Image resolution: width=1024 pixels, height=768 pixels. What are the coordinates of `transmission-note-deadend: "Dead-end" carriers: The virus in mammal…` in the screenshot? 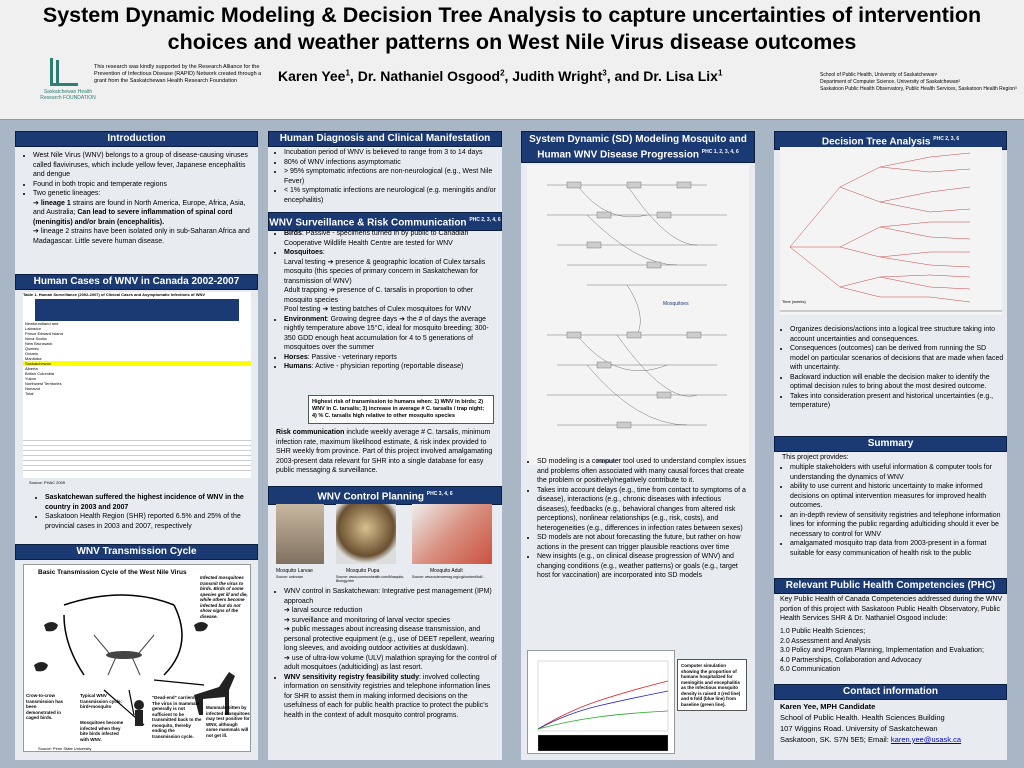 It's located at (177, 717).